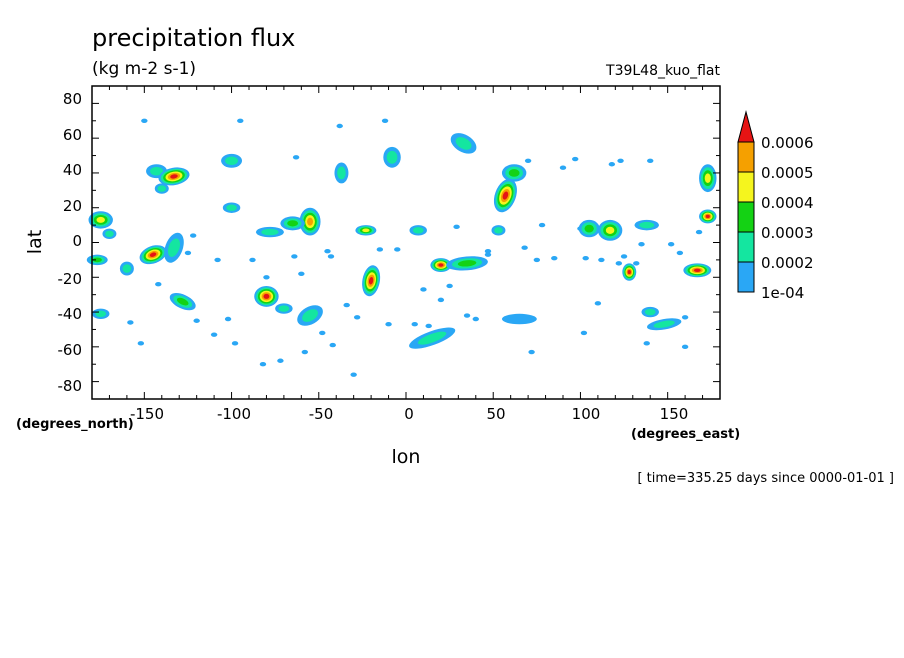 This screenshot has width=904, height=658. I want to click on x-tick-label: 50, so click(495, 414).